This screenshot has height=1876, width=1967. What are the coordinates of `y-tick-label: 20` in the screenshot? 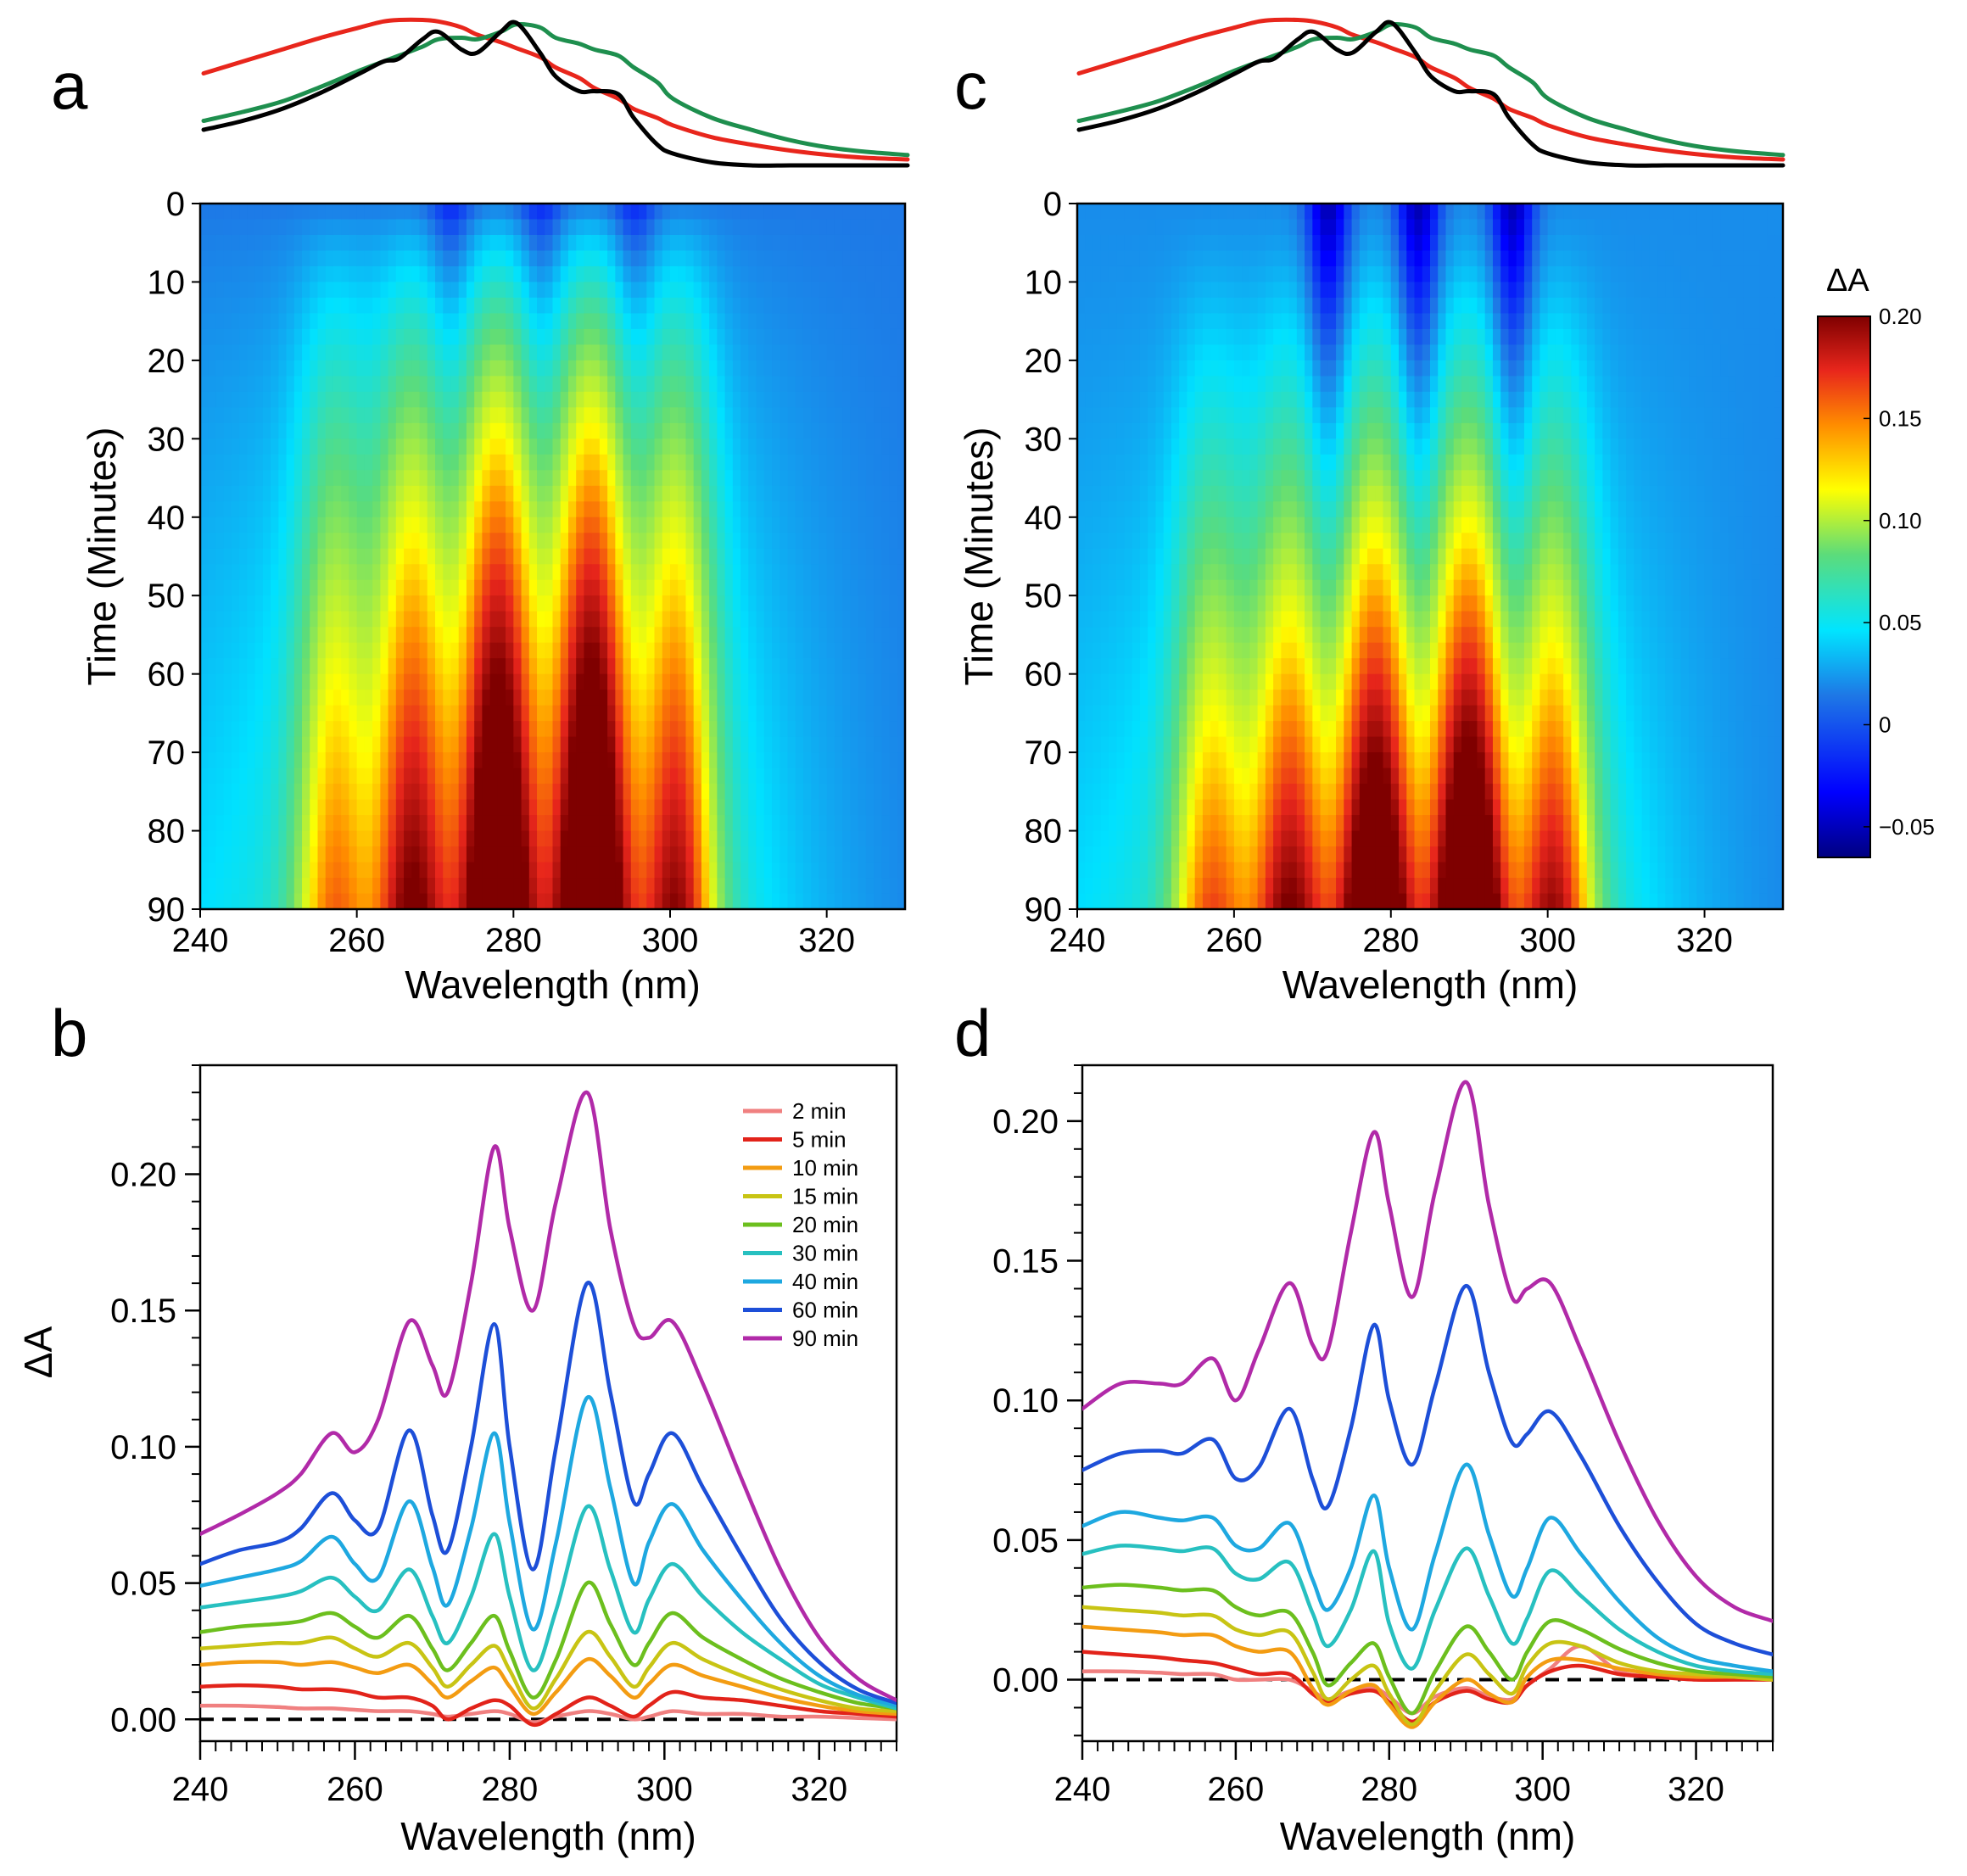 It's located at (167, 361).